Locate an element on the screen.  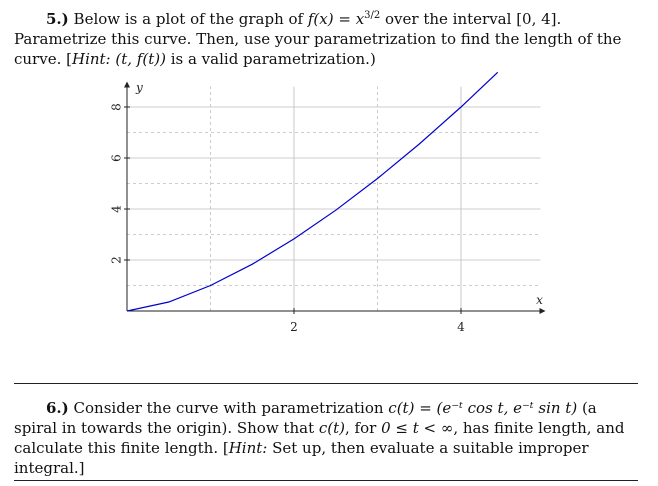
problem-5-exponent: 3/2 is located at coordinates (372, 15).